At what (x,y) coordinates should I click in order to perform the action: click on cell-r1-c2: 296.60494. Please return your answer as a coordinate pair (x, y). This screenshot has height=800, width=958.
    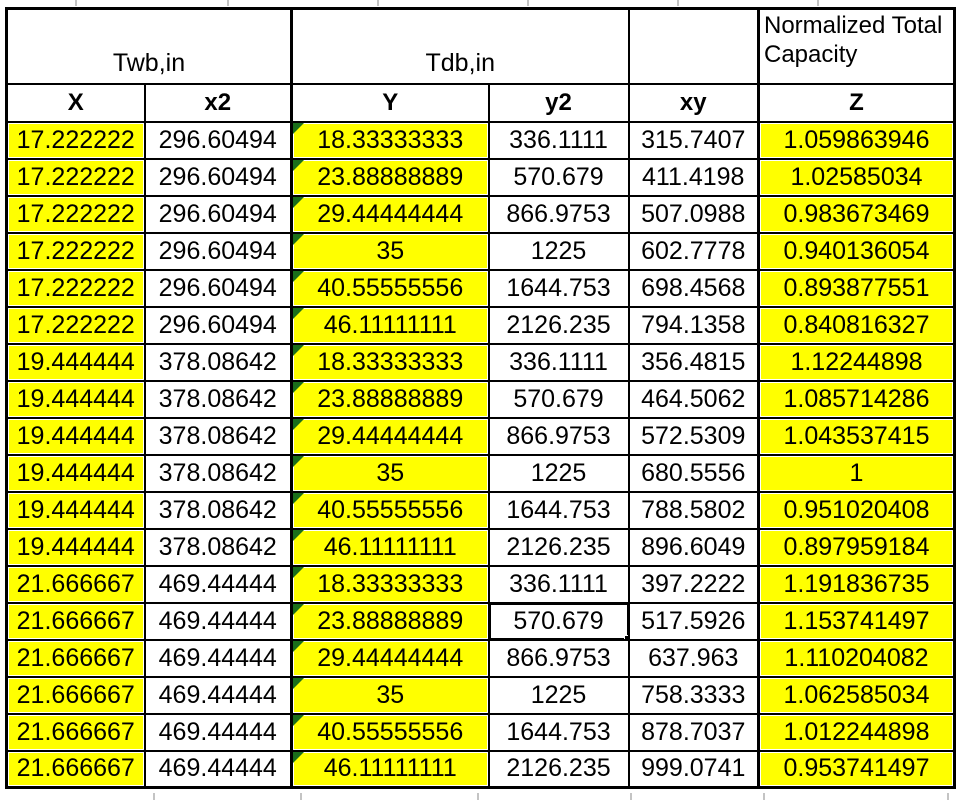
    Looking at the image, I should click on (218, 140).